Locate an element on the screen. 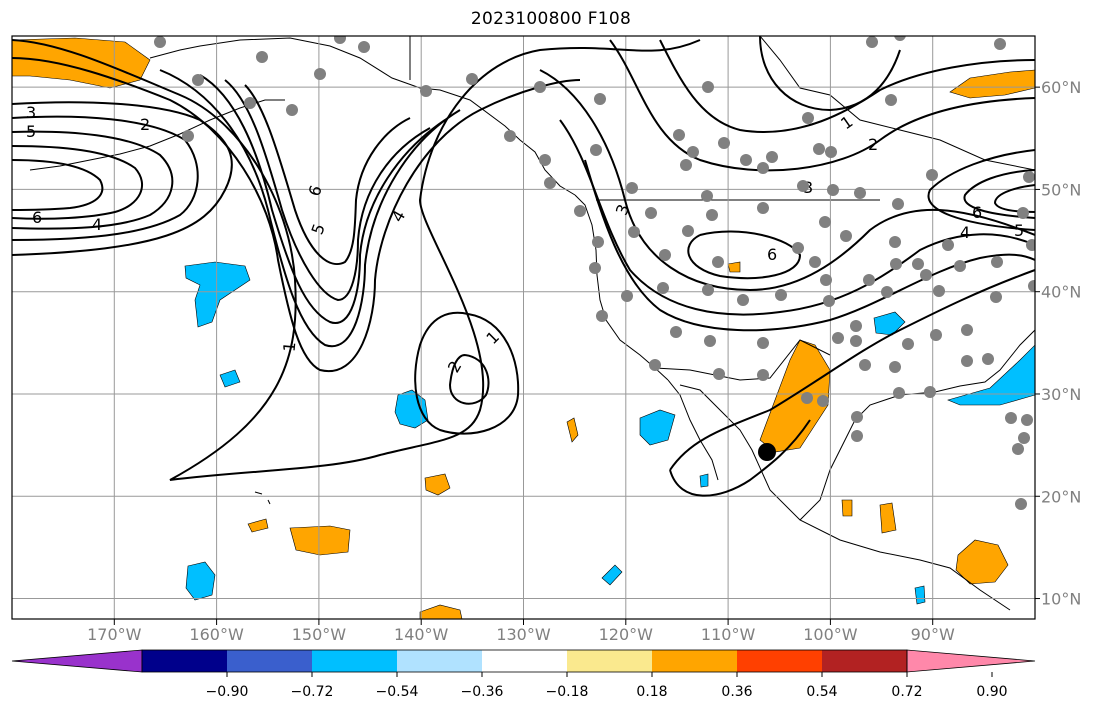 This screenshot has height=710, width=1102. alaska-coastline is located at coordinates (362, 116).